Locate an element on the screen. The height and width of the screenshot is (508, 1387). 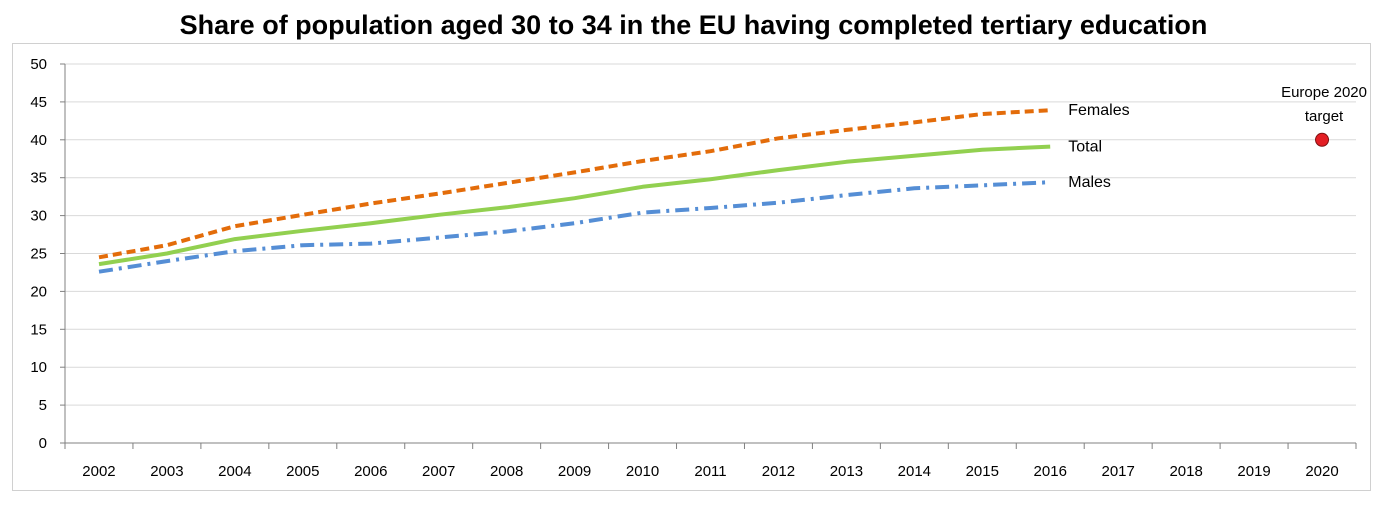
x-tick-label-2002: 2002 is located at coordinates (98, 471).